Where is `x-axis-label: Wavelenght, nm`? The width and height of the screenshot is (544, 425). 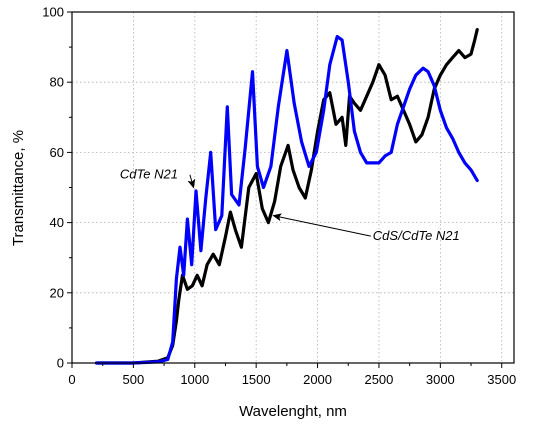 x-axis-label: Wavelenght, nm is located at coordinates (293, 411).